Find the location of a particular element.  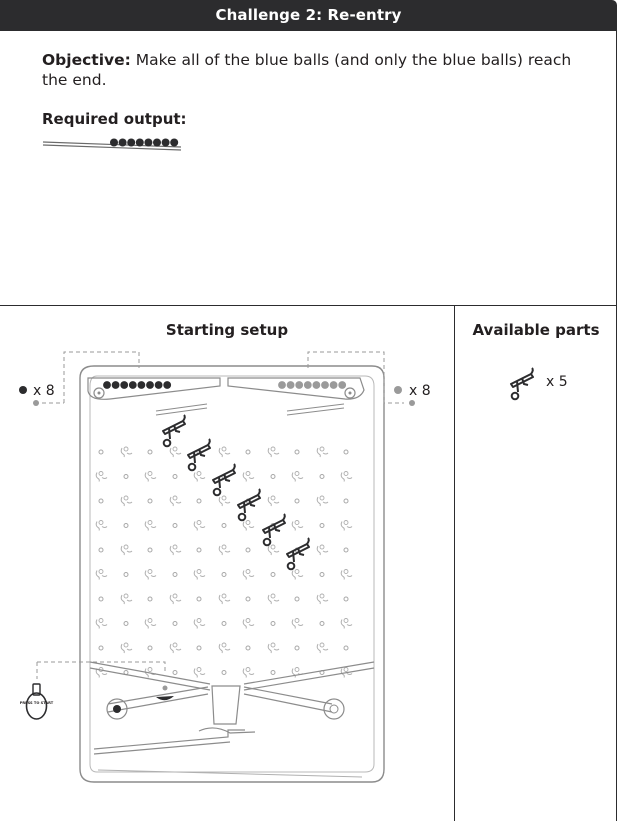

red-ball-count: x 8 is located at coordinates (420, 391).